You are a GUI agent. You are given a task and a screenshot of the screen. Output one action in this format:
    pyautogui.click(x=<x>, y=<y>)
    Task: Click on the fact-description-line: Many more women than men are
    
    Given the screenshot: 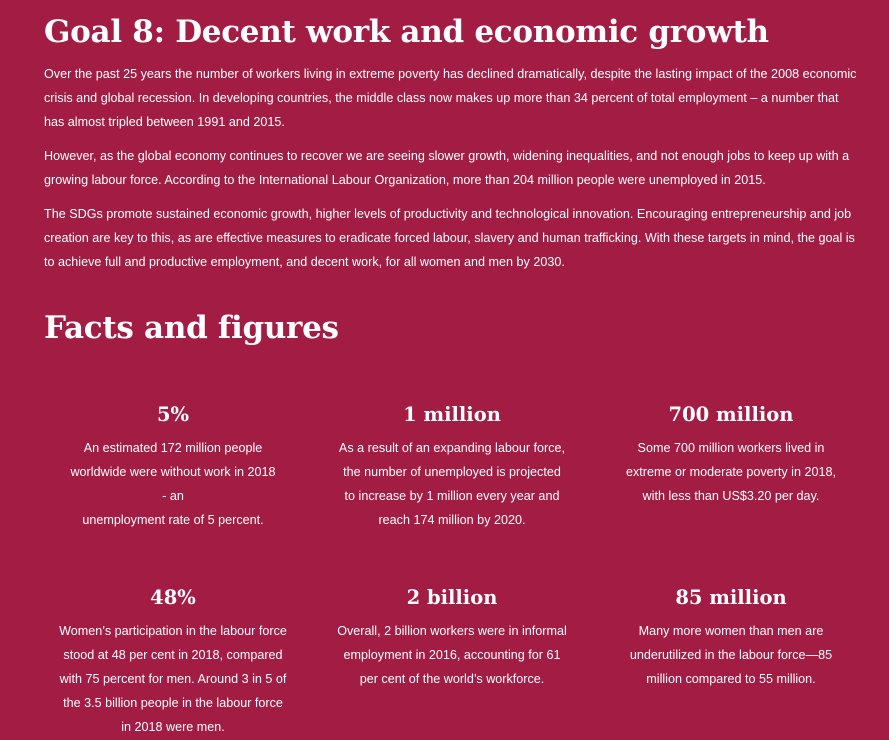 What is the action you would take?
    pyautogui.click(x=731, y=630)
    